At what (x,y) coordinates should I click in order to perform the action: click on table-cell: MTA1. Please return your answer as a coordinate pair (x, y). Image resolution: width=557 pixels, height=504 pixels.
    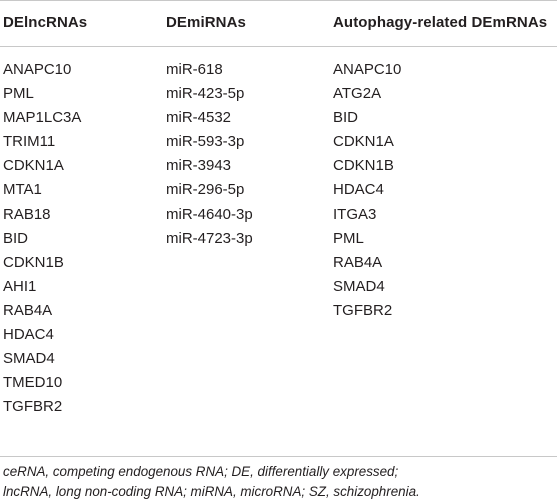
    Looking at the image, I should click on (22, 190).